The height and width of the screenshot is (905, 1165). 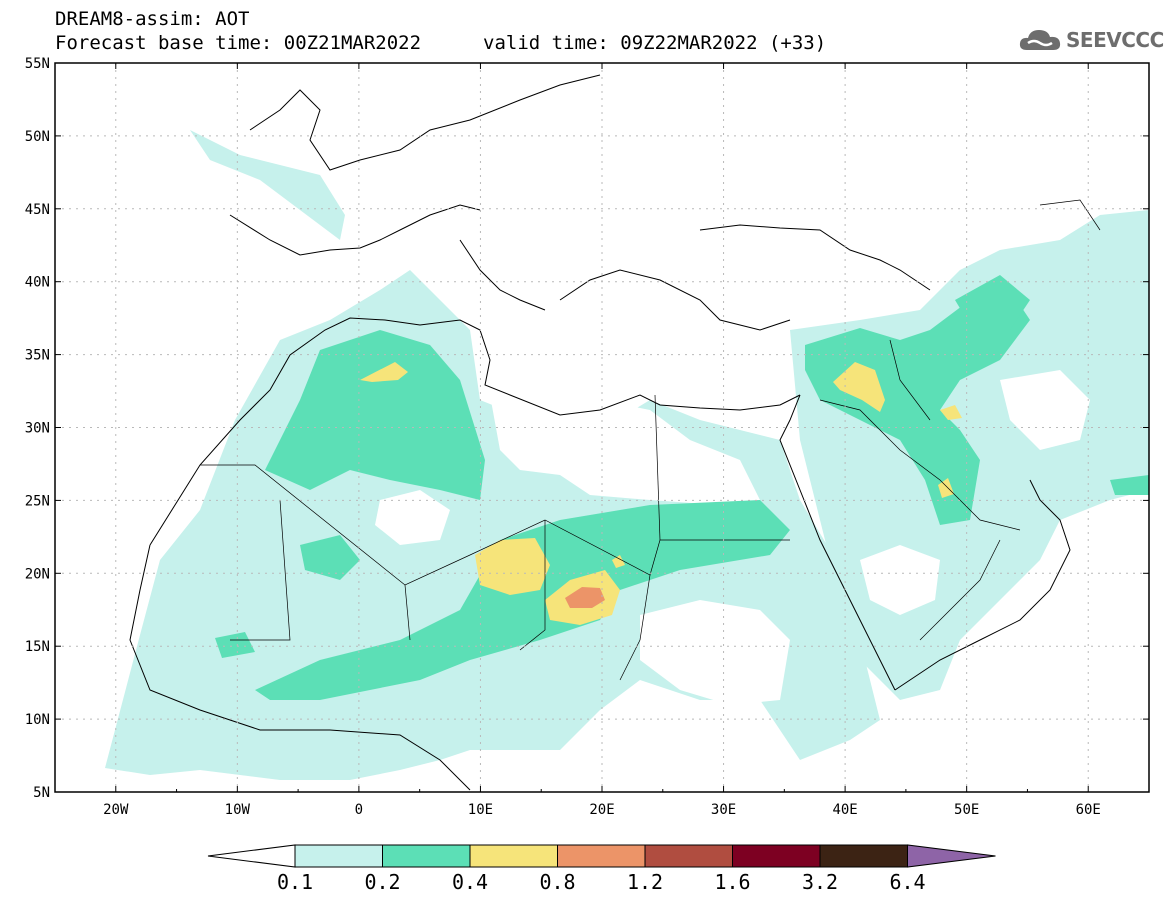 What do you see at coordinates (37, 356) in the screenshot?
I see `lat-label: 35N` at bounding box center [37, 356].